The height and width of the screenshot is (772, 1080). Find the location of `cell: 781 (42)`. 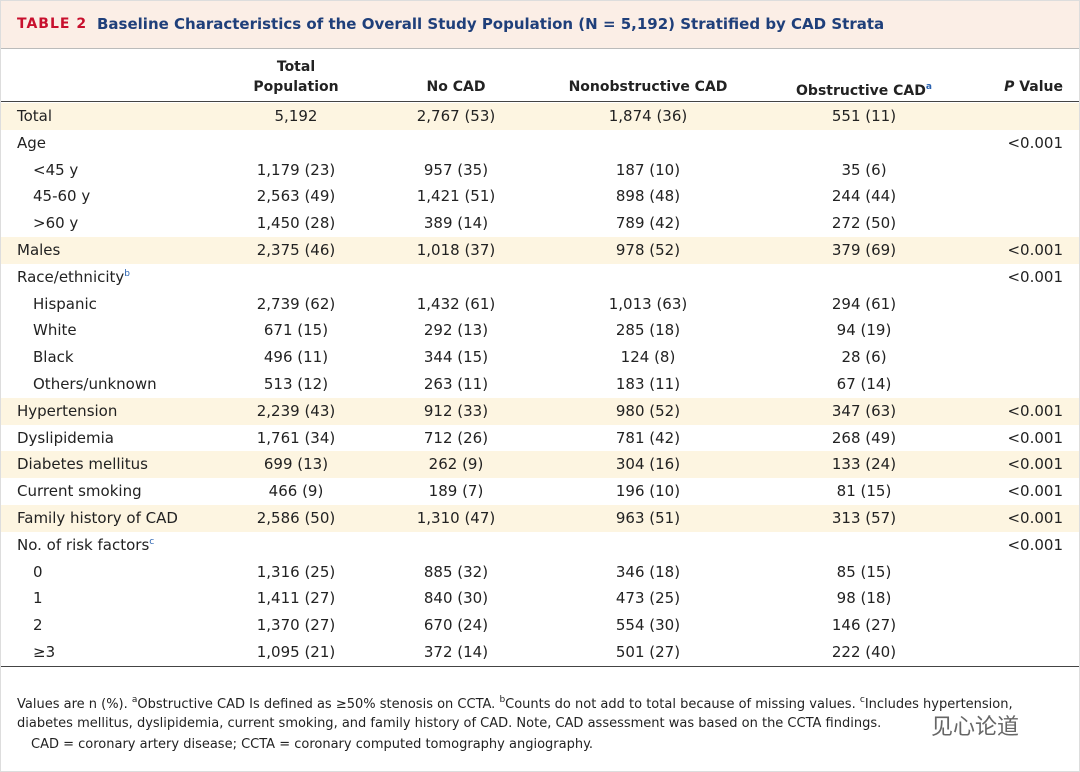

cell: 781 (42) is located at coordinates (648, 437).